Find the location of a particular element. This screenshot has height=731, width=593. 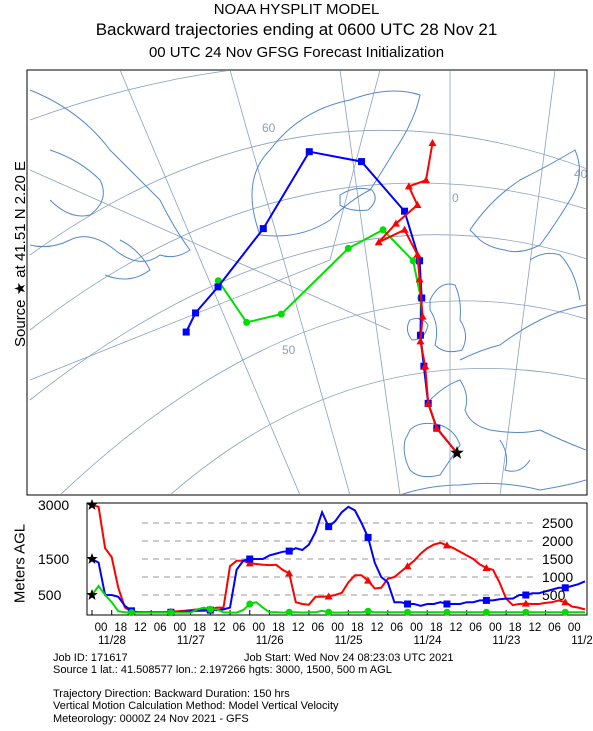

x-date-label: 11/27 is located at coordinates (191, 641).